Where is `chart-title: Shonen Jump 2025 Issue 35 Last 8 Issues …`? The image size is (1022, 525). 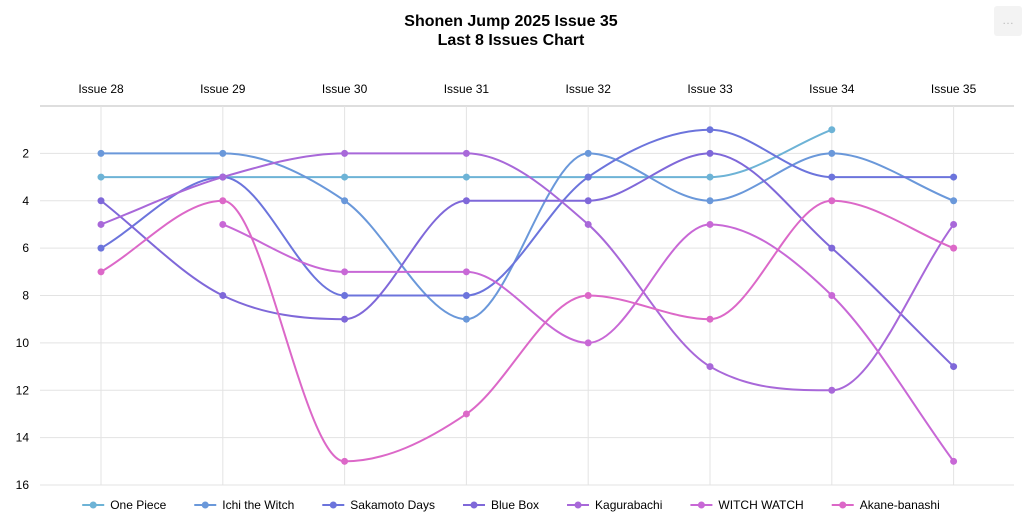 chart-title: Shonen Jump 2025 Issue 35 Last 8 Issues … is located at coordinates (511, 31).